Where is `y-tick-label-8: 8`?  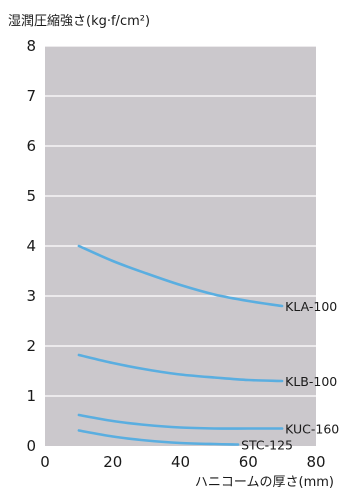
y-tick-label-8: 8 is located at coordinates (31, 46).